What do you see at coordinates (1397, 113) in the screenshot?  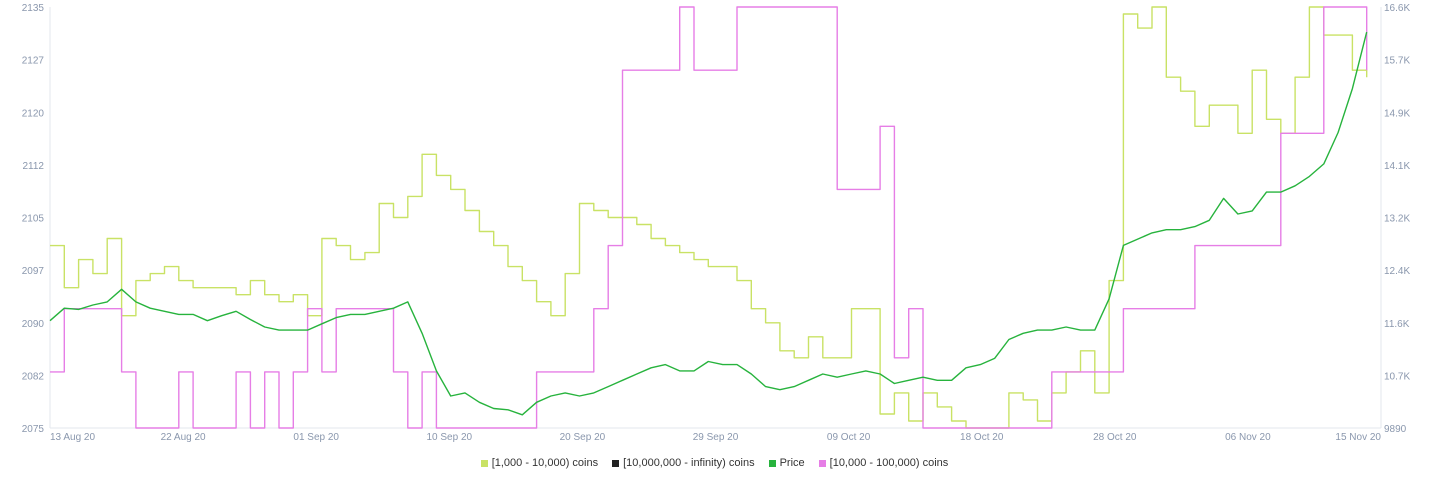 I see `right-y-tick-label: 14.9K` at bounding box center [1397, 113].